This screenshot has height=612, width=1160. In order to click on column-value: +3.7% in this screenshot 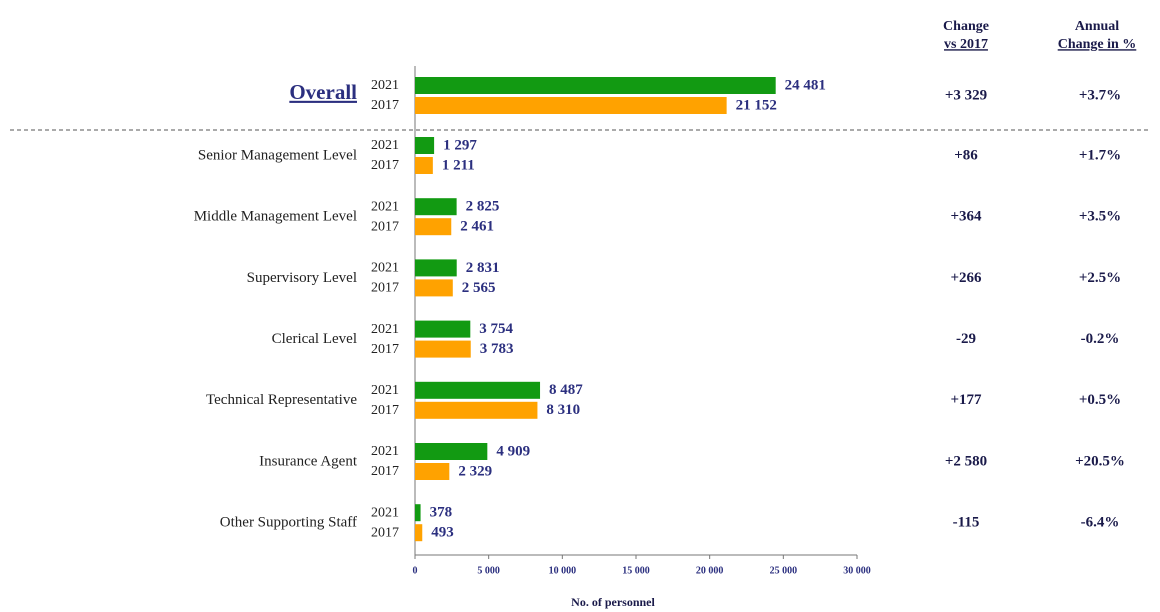, I will do `click(1100, 95)`.